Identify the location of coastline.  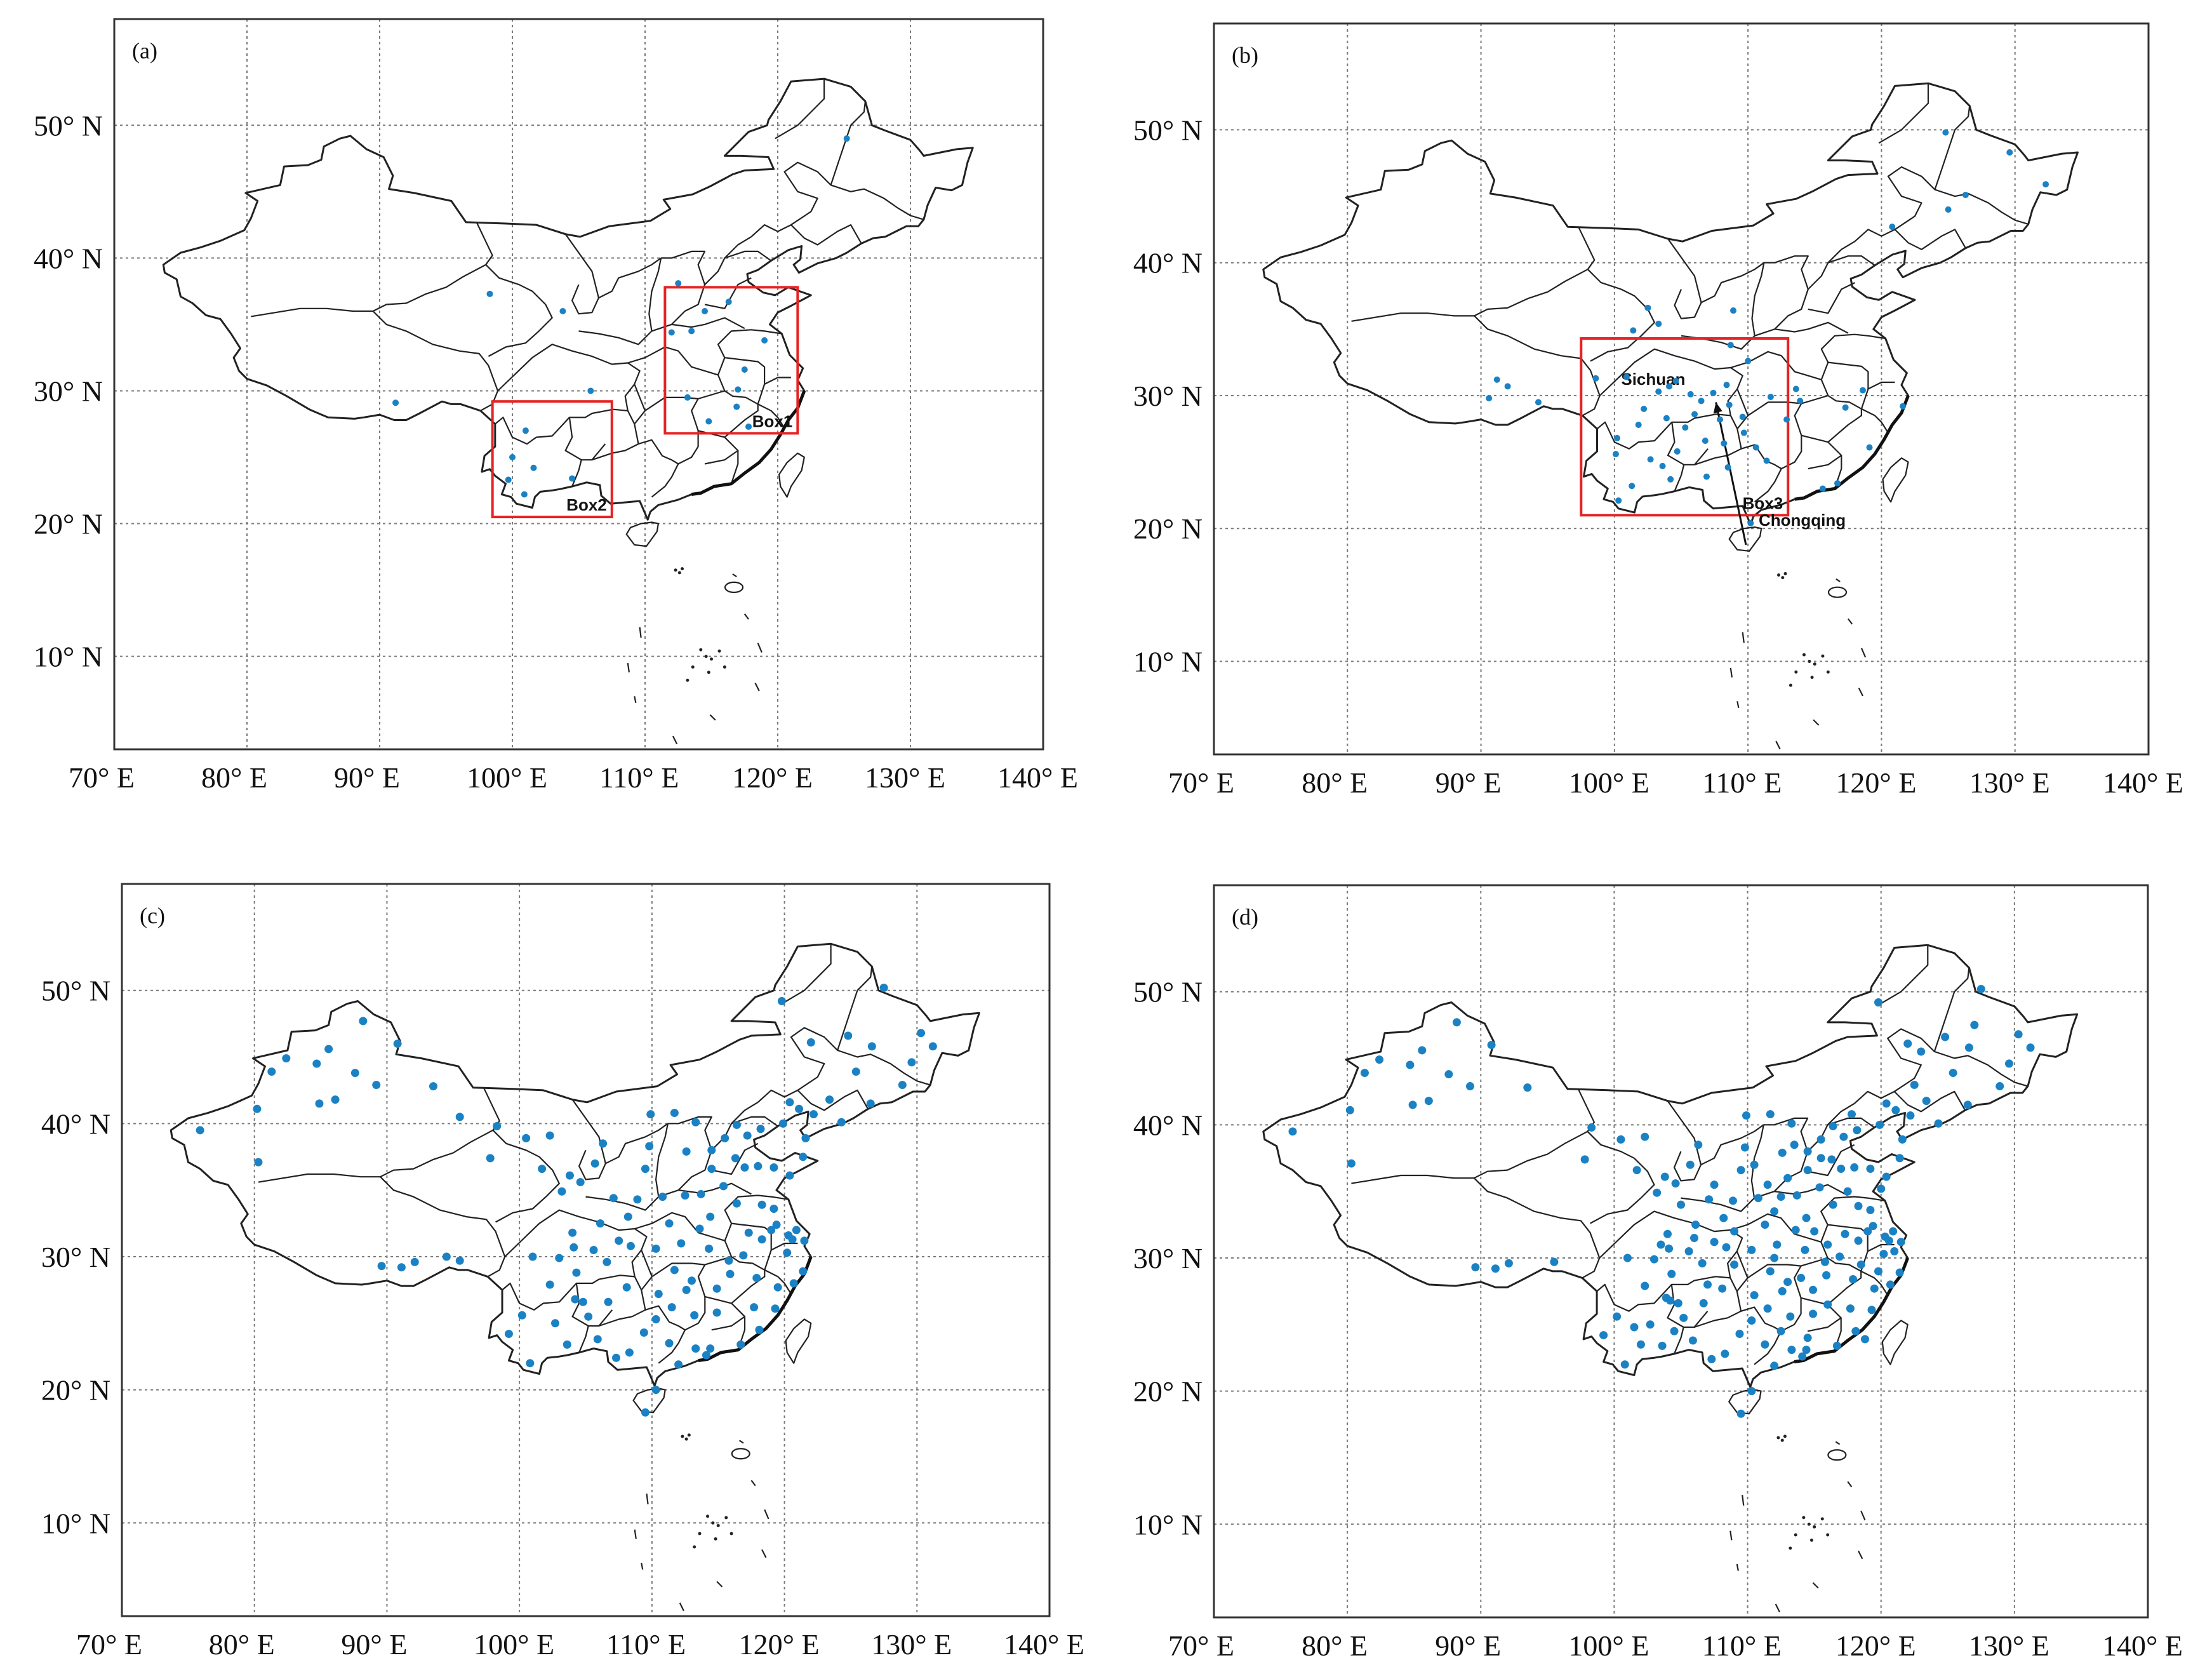
(755, 1309).